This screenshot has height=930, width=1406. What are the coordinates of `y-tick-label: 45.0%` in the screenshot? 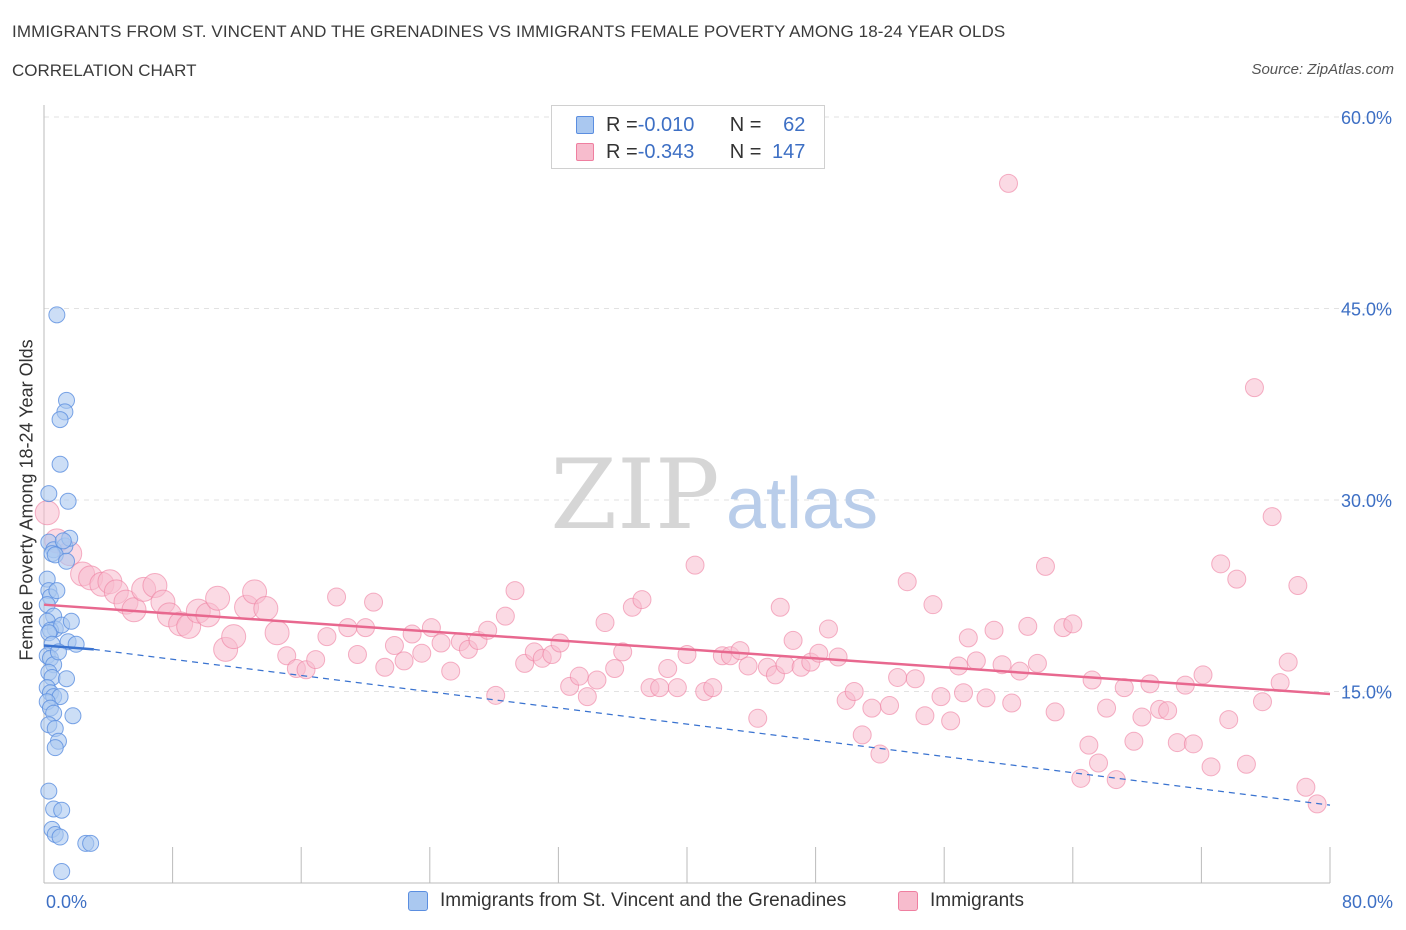 It's located at (1366, 310).